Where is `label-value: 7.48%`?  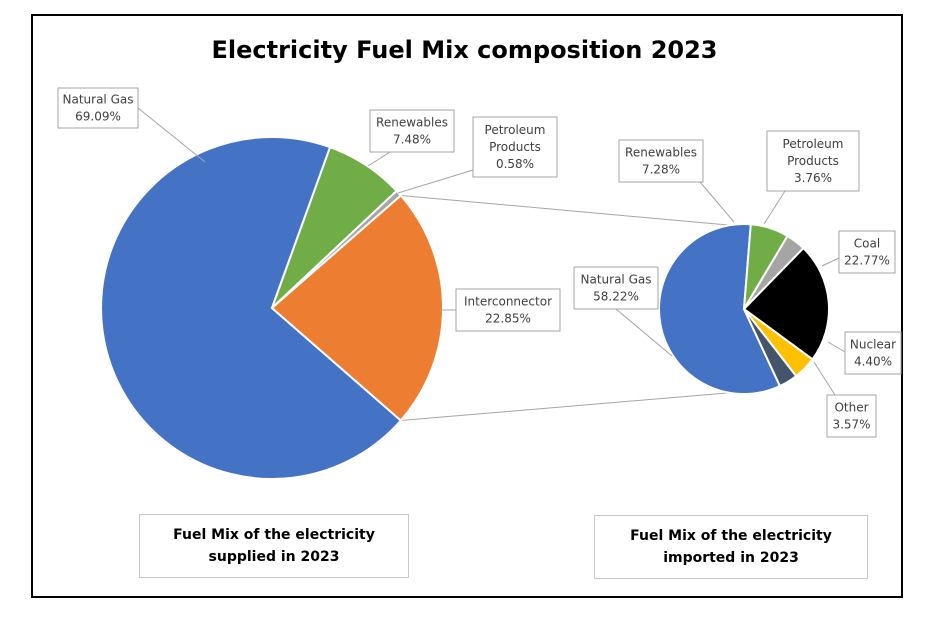
label-value: 7.48% is located at coordinates (412, 140).